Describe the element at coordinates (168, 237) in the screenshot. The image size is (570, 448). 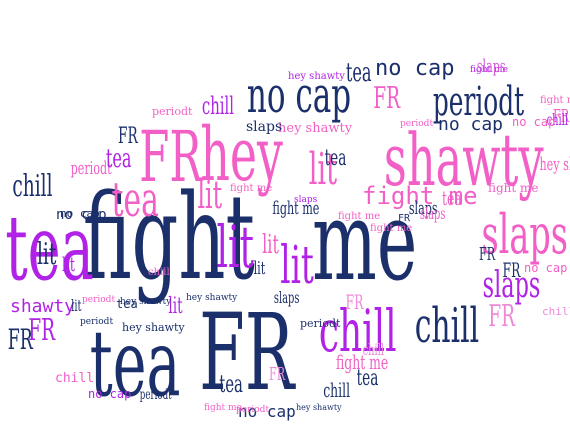
I see `word: fight` at that location.